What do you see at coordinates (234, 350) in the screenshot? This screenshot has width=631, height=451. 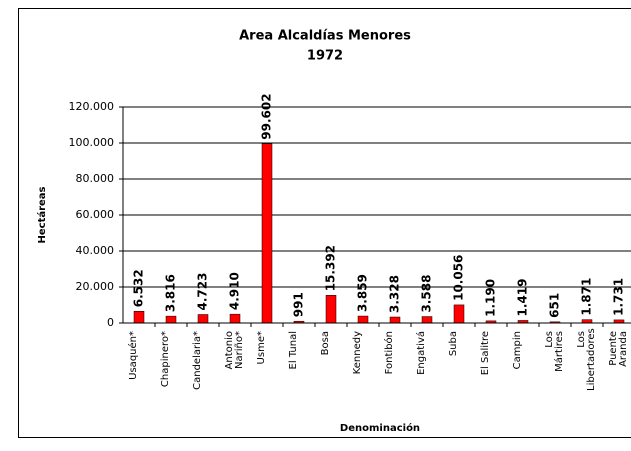 I see `x-tick-label: Antonio Nariño*` at bounding box center [234, 350].